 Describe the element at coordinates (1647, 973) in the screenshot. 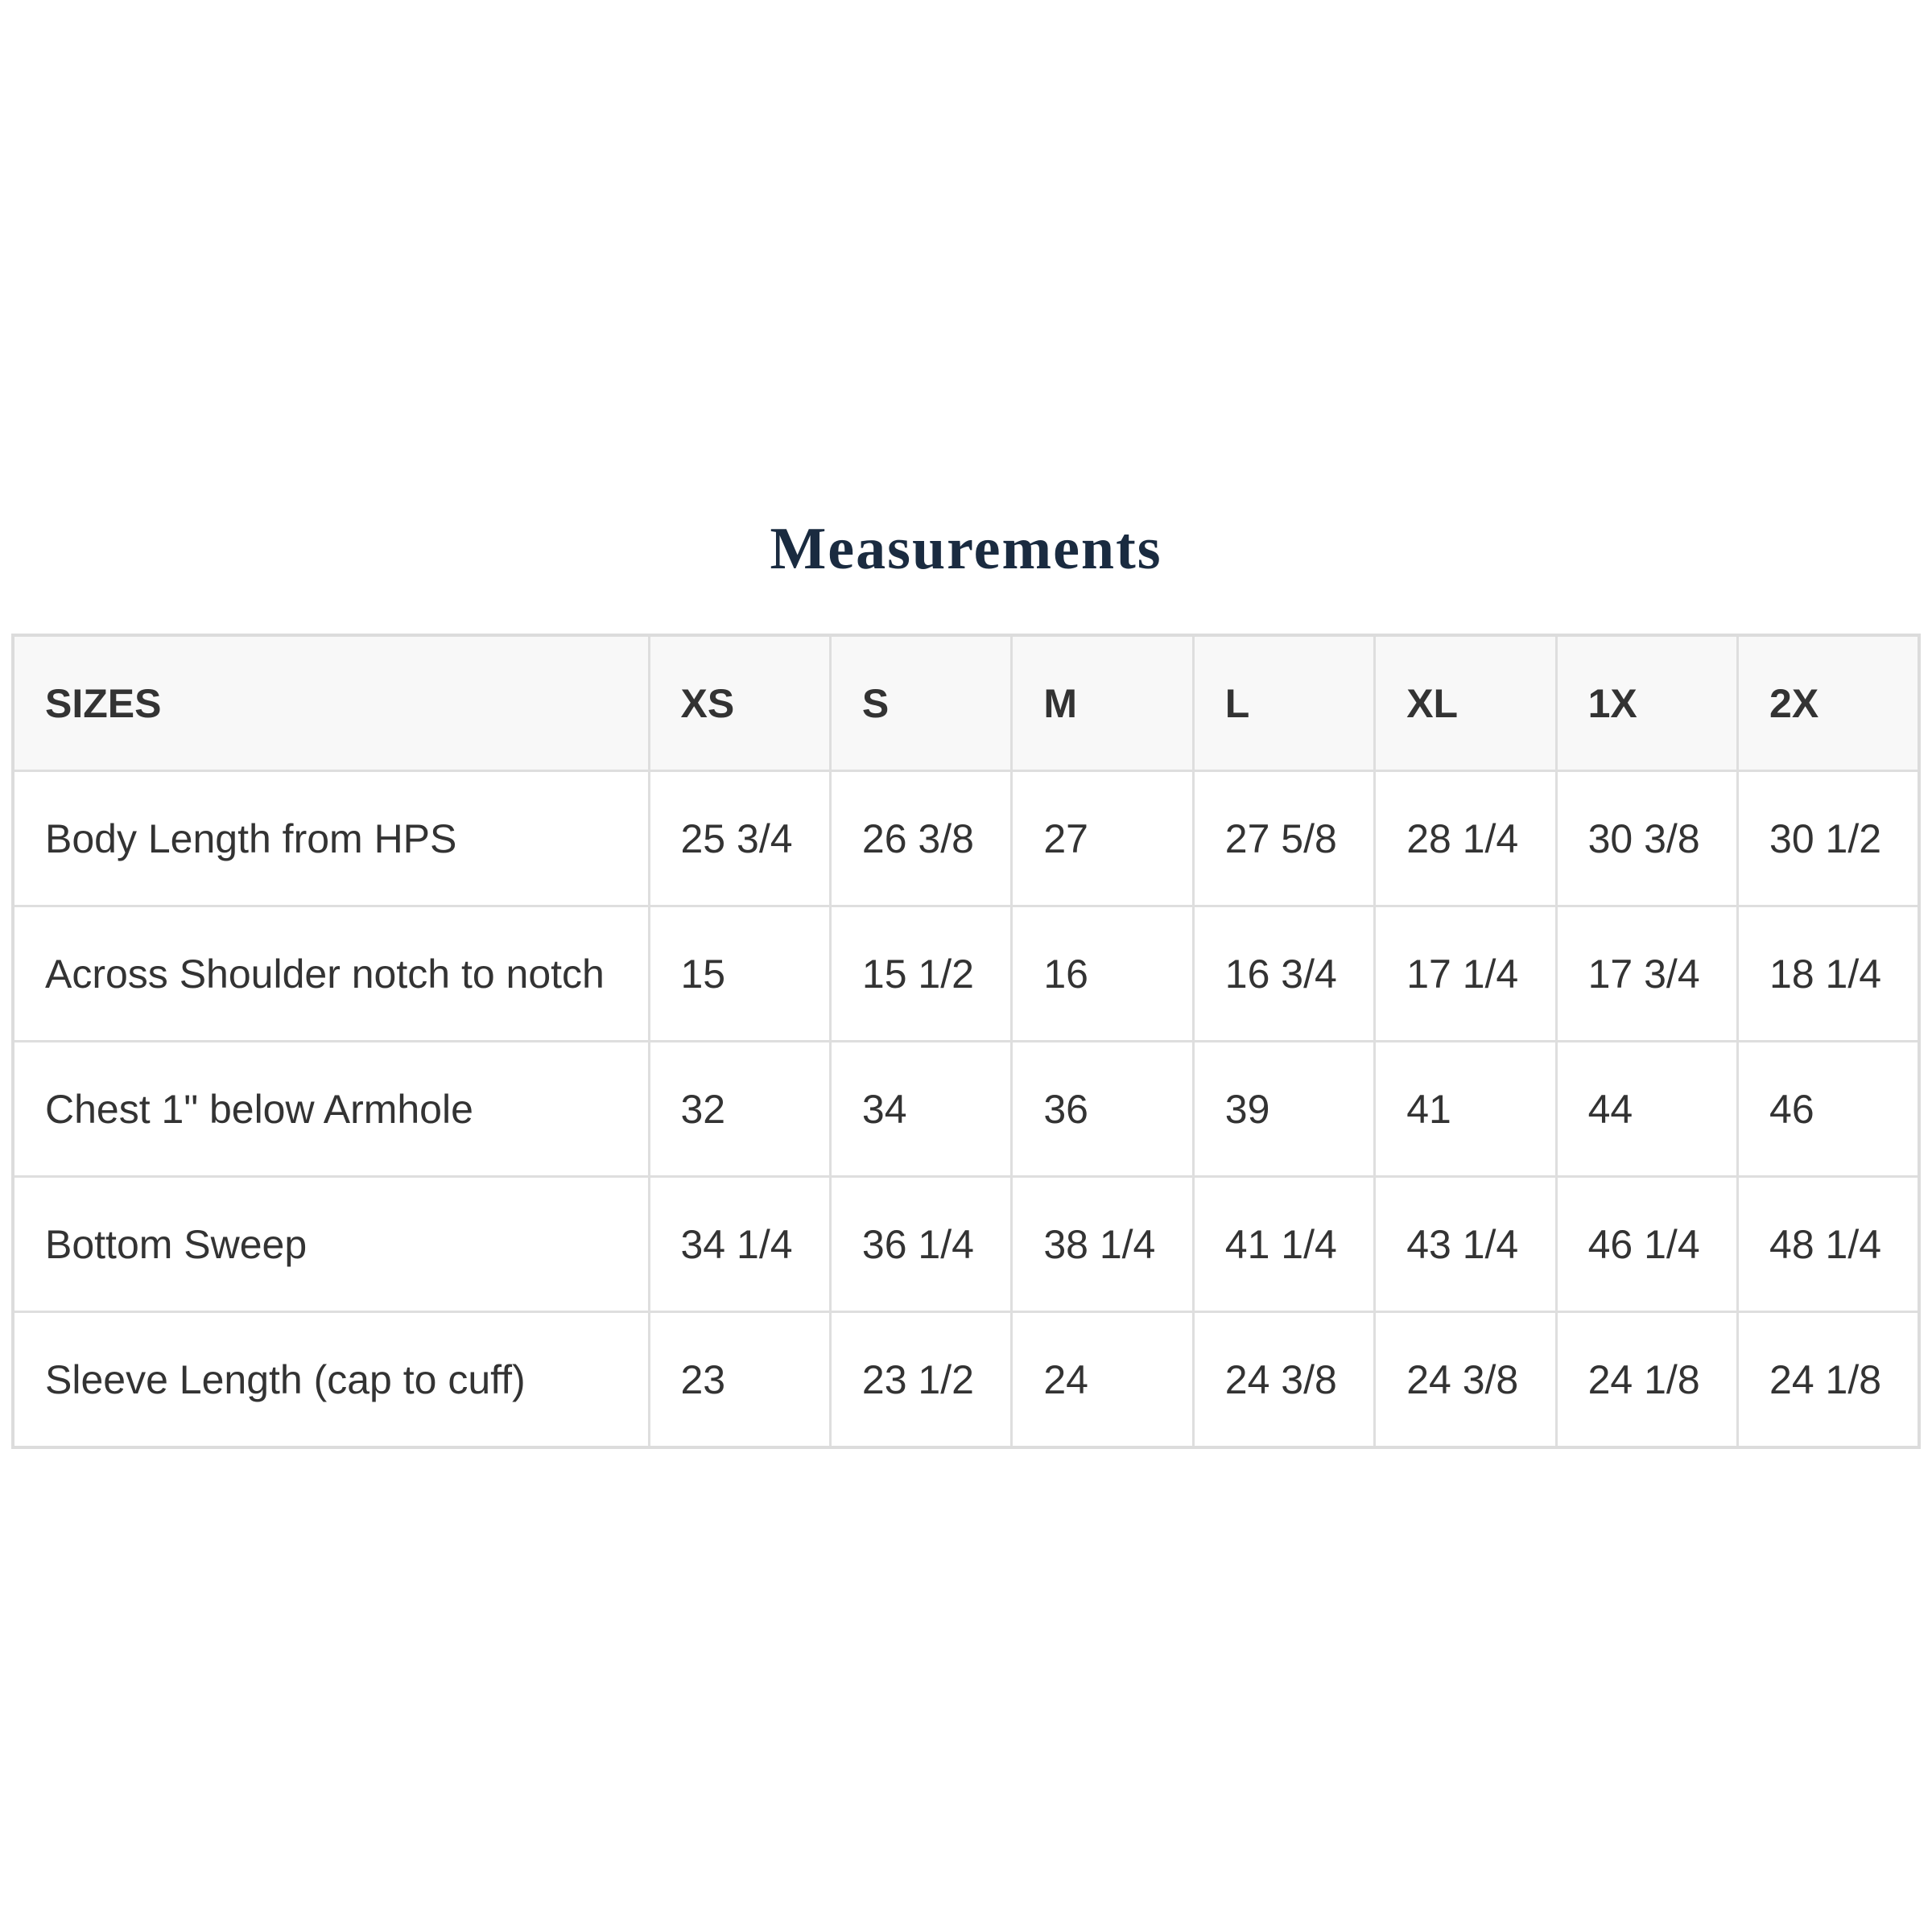

I see `measurement-cell: 17 3/4` at that location.